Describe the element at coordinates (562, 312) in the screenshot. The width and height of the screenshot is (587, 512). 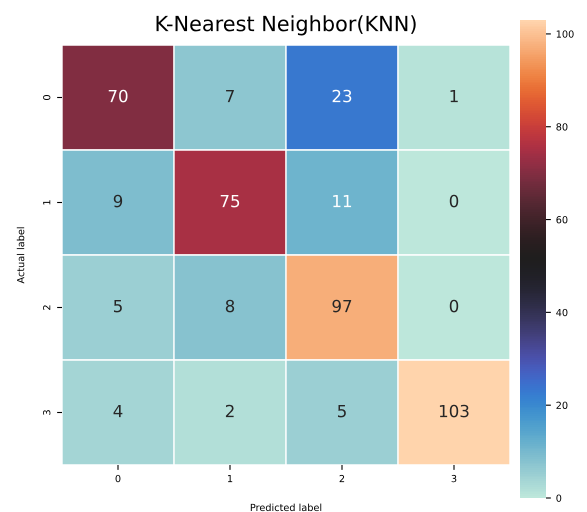
I see `color-bar-label: 40` at that location.